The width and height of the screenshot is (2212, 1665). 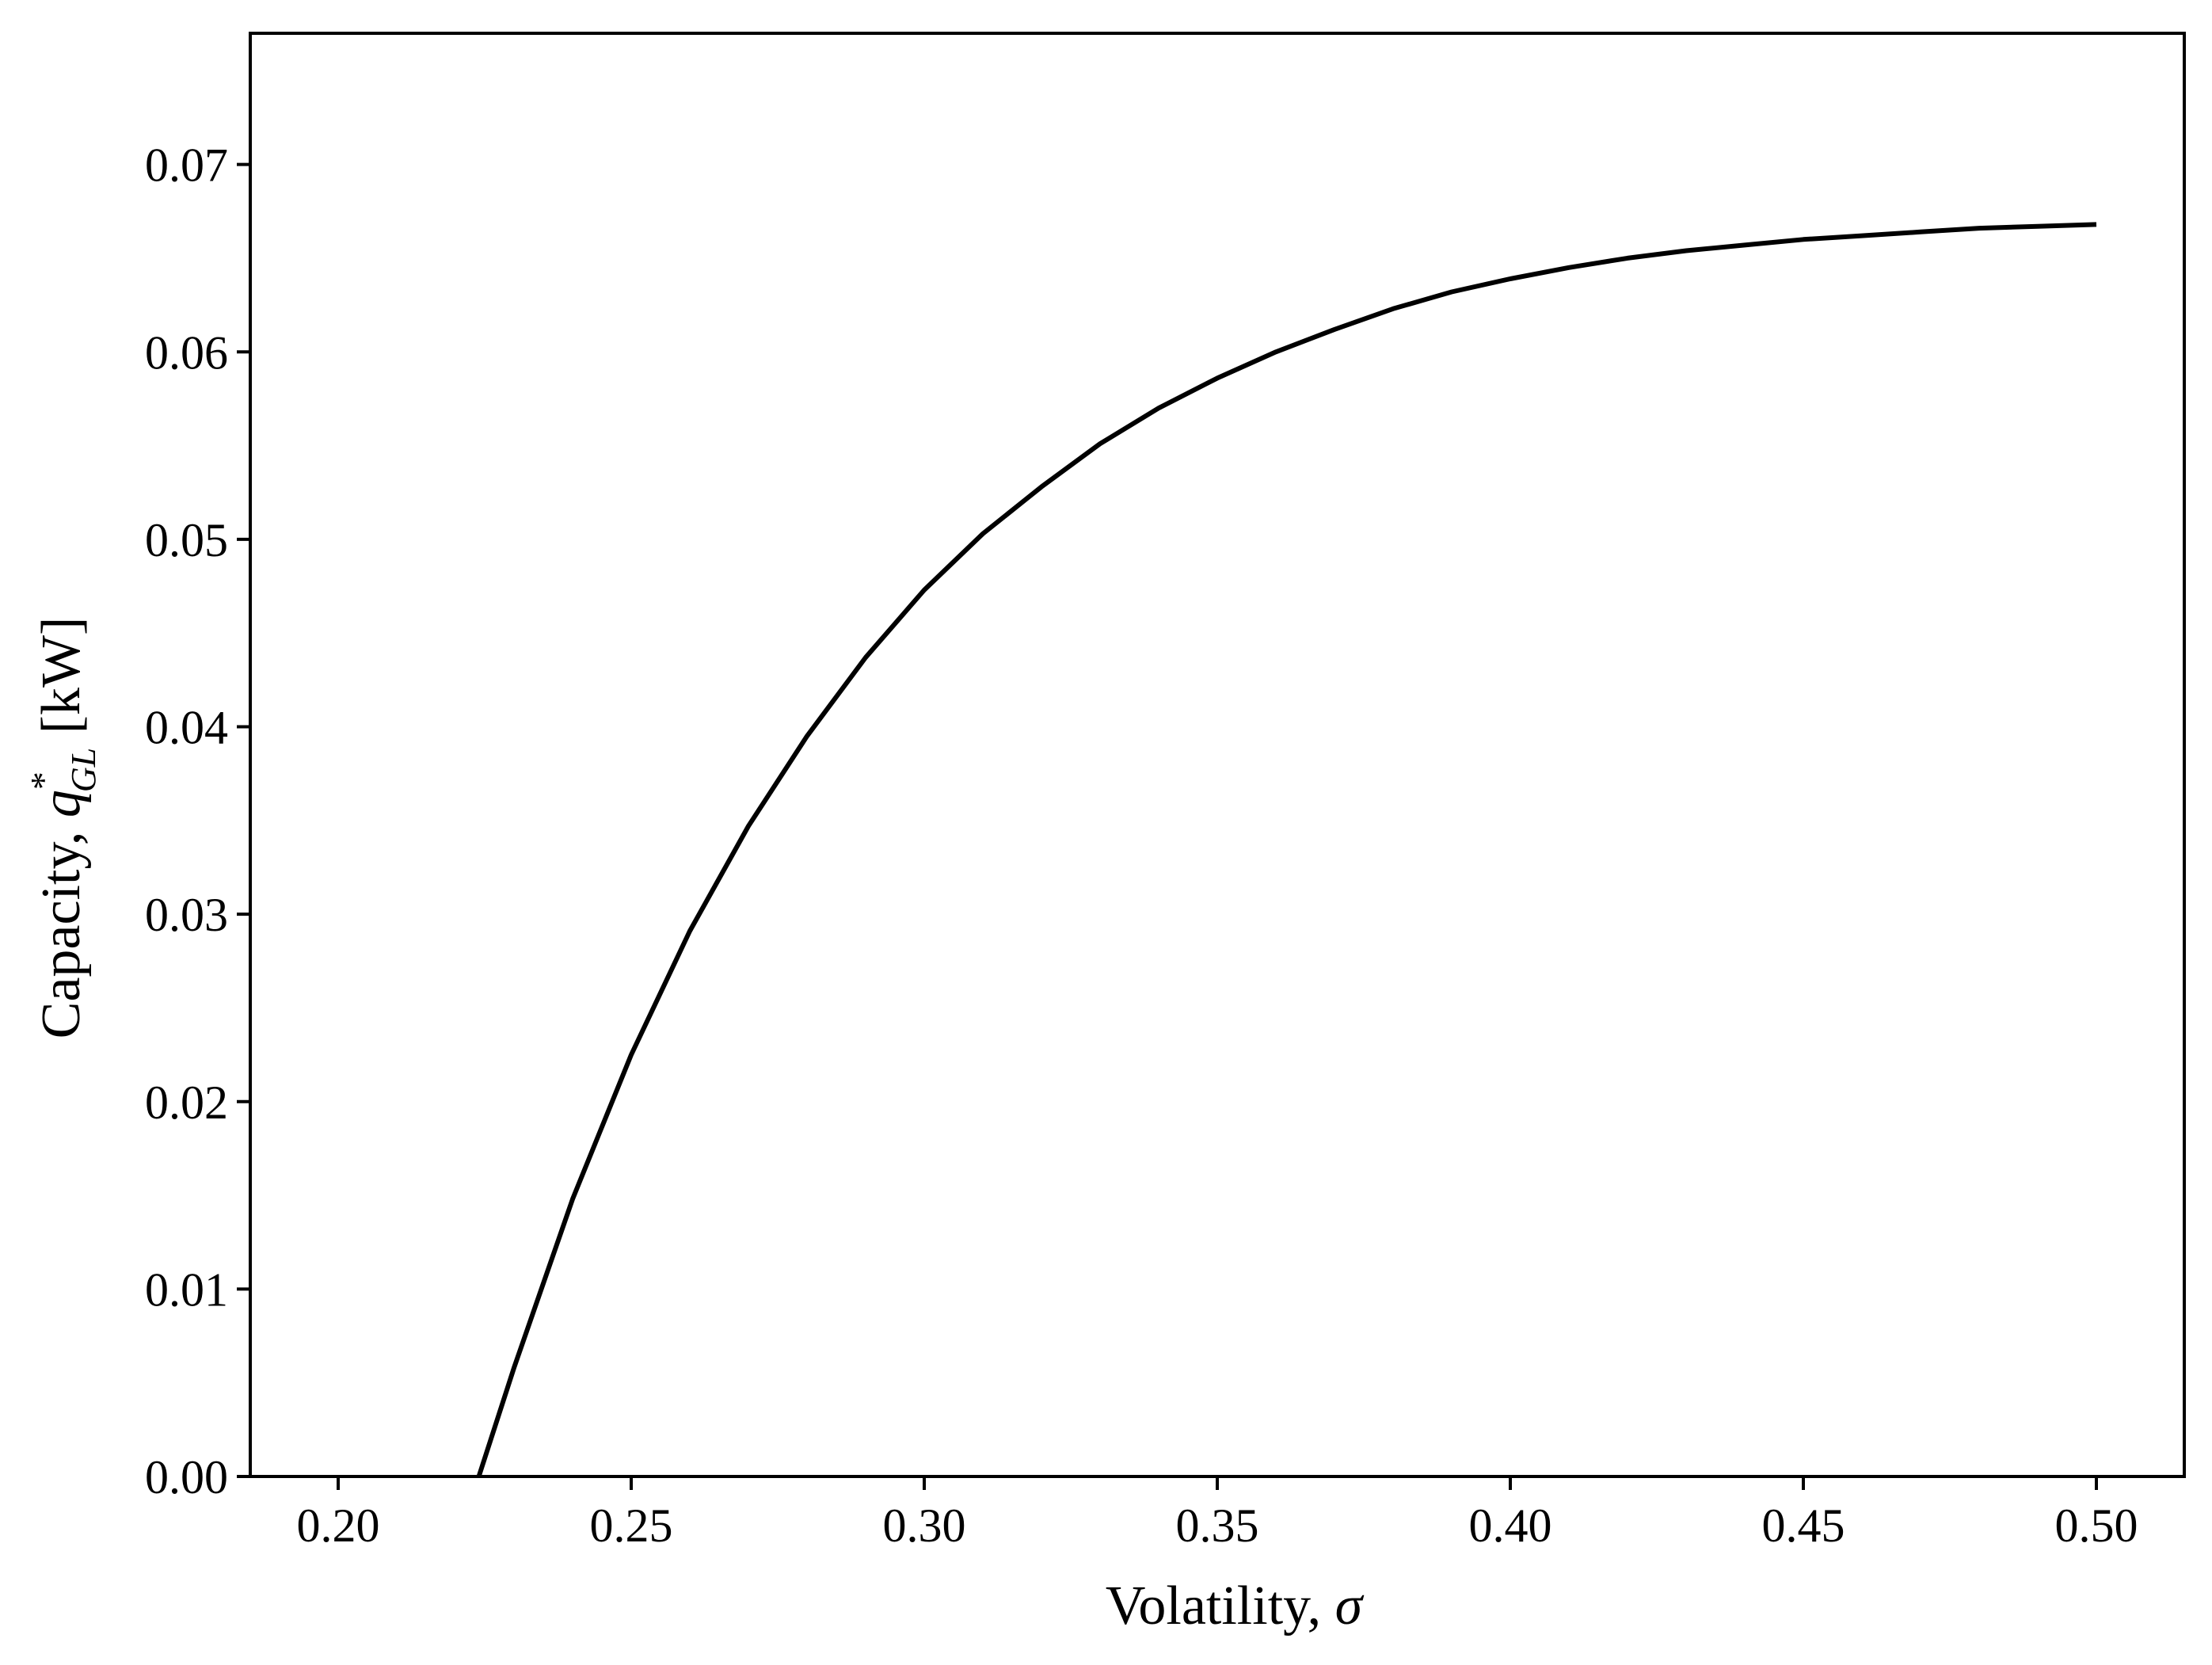 I want to click on y-tick-label: 0.01, so click(x=186, y=1289).